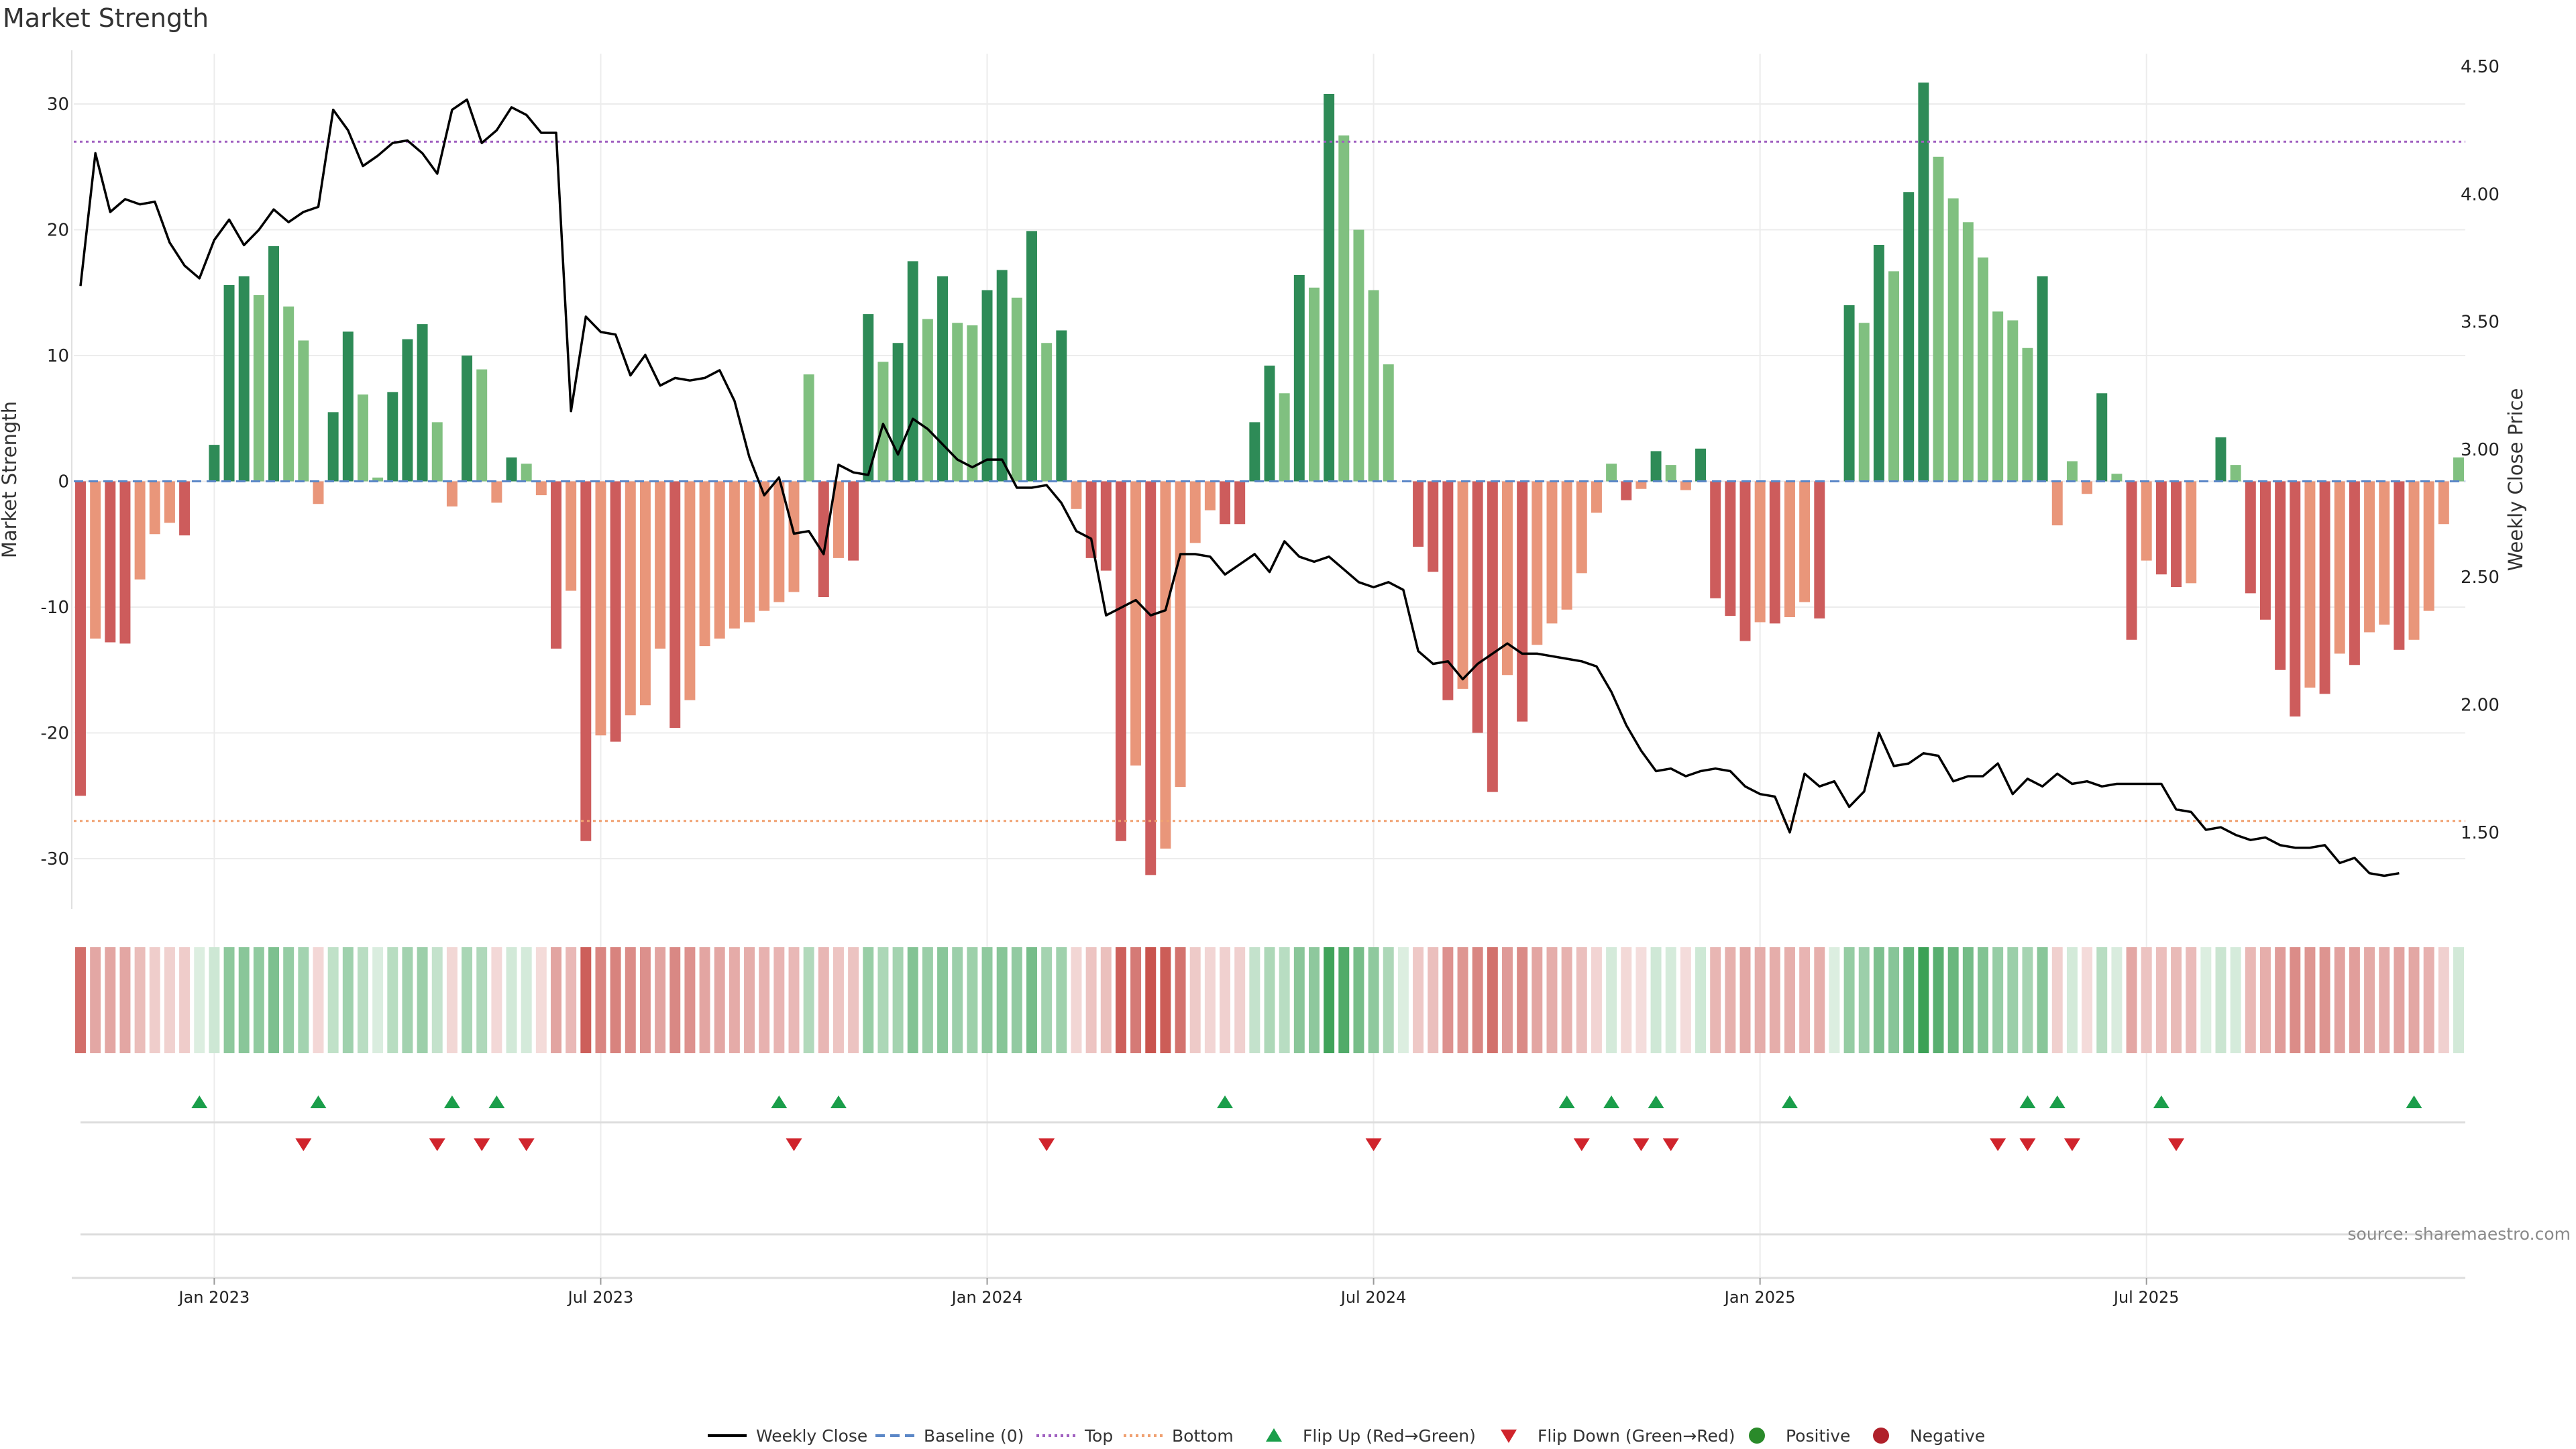 This screenshot has width=2576, height=1449. Describe the element at coordinates (2480, 450) in the screenshot. I see `right-y-axis: 4.50 4.00 3.50 3.00 2.50 2.00 1.50` at that location.